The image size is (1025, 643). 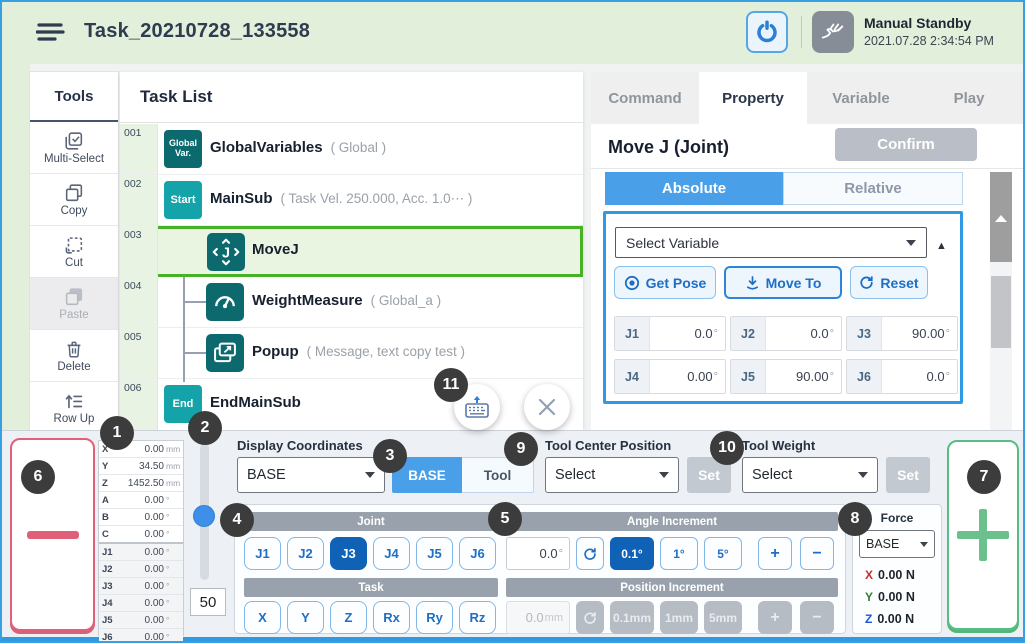 I want to click on joint-j4-field: J4 0.00 °, so click(x=670, y=376).